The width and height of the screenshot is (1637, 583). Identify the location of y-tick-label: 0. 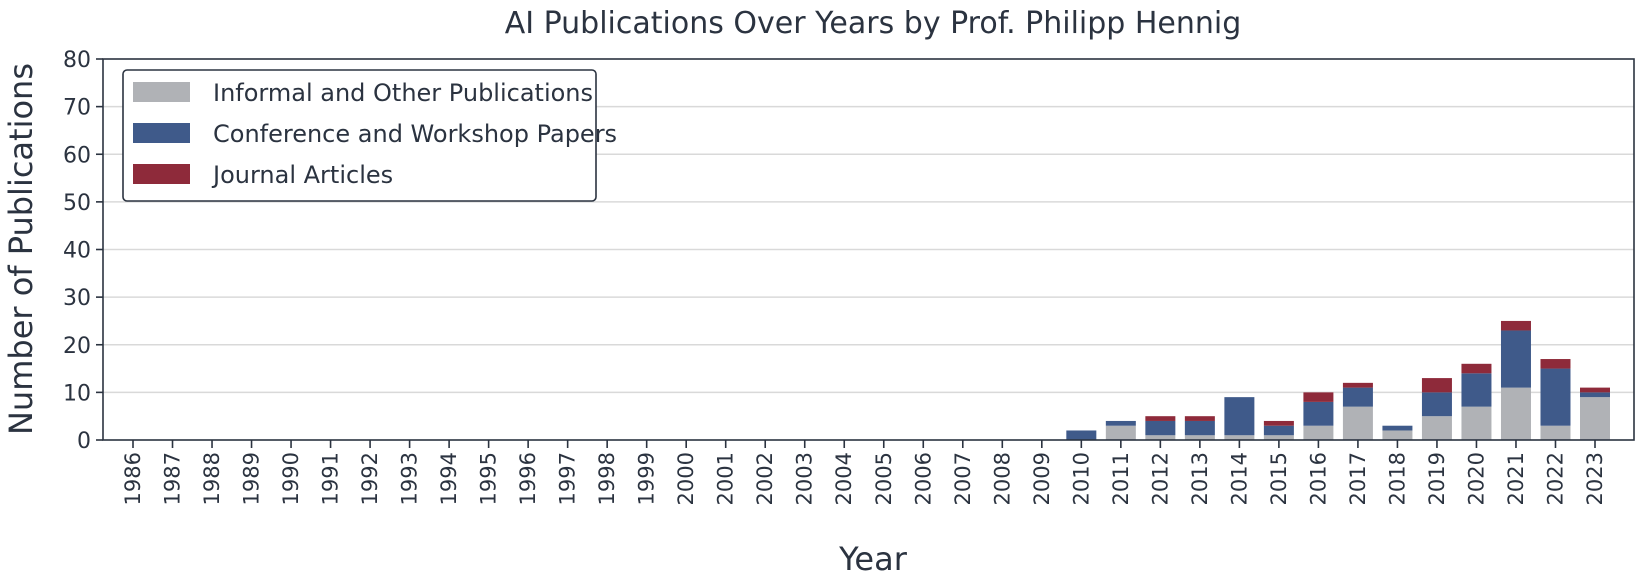
(84, 441).